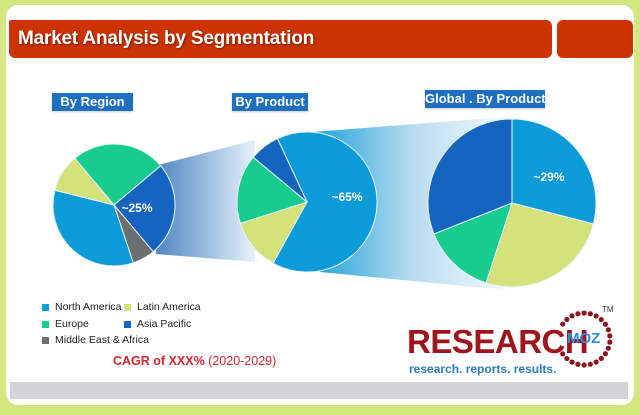 The height and width of the screenshot is (415, 640). I want to click on header-bar: Market Analysis by Segmentation, so click(280, 39).